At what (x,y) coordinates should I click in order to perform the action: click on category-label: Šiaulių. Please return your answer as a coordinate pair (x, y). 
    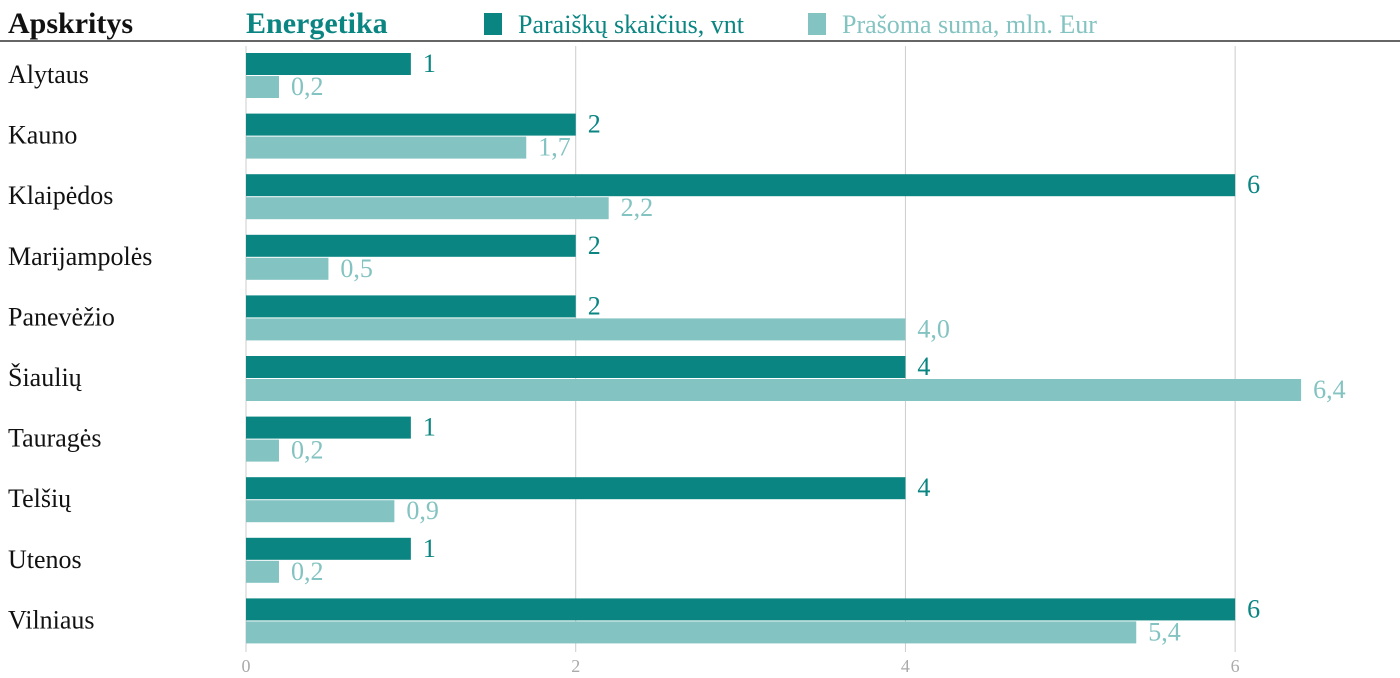
    Looking at the image, I should click on (45, 377).